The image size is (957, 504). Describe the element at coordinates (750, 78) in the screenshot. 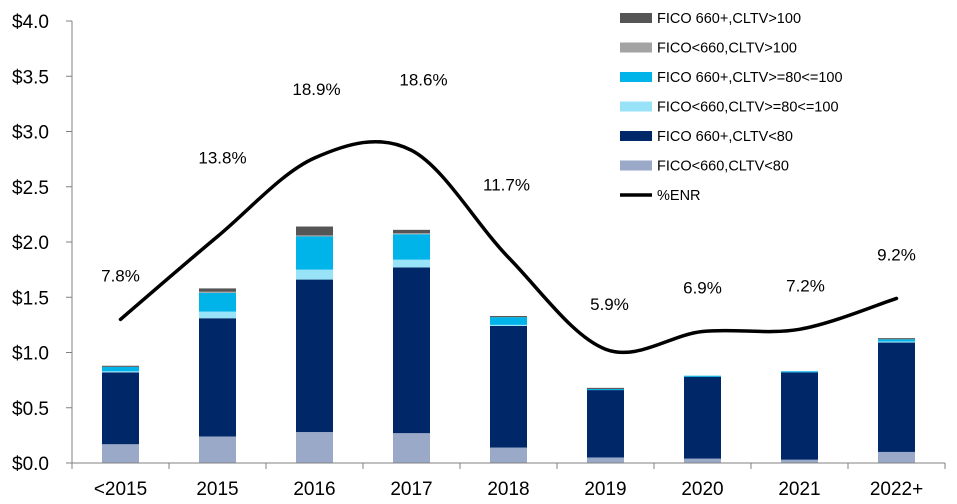

I see `legend-label: FICO 660+,CLTV>=80<=100` at that location.